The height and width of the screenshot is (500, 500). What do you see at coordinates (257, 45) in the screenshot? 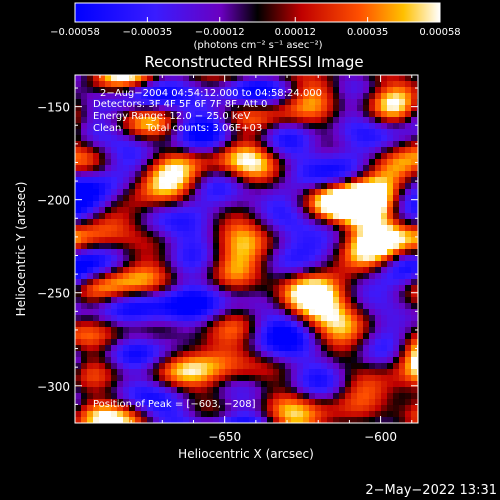
I see `colorbar-unit-label: (photons cm⁻² s⁻¹ asec⁻²)` at bounding box center [257, 45].